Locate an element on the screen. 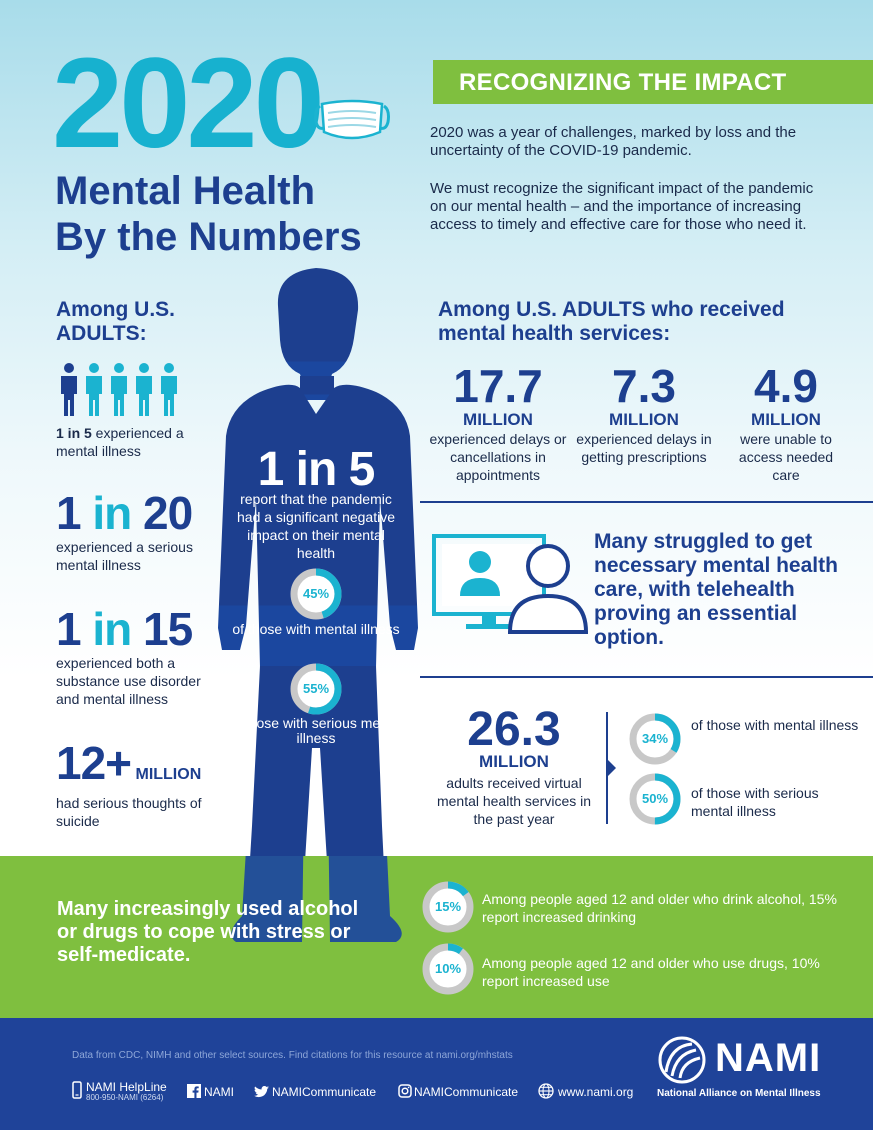 Image resolution: width=873 pixels, height=1130 pixels. virtual-stat-number: 26.3 is located at coordinates (514, 729).